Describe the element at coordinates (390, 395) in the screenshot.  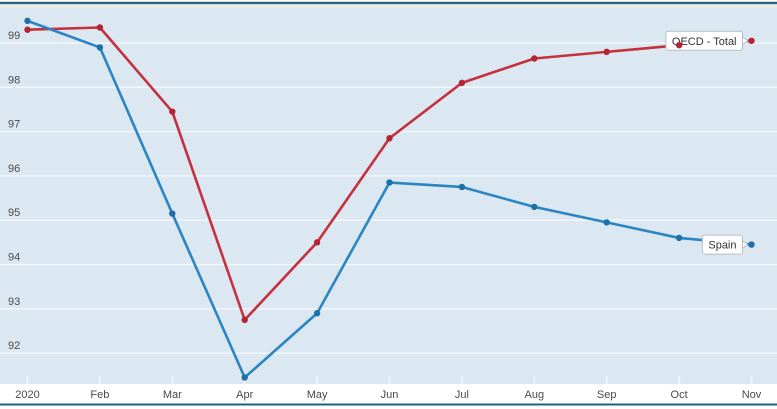
I see `x-axis-label: Jun` at that location.